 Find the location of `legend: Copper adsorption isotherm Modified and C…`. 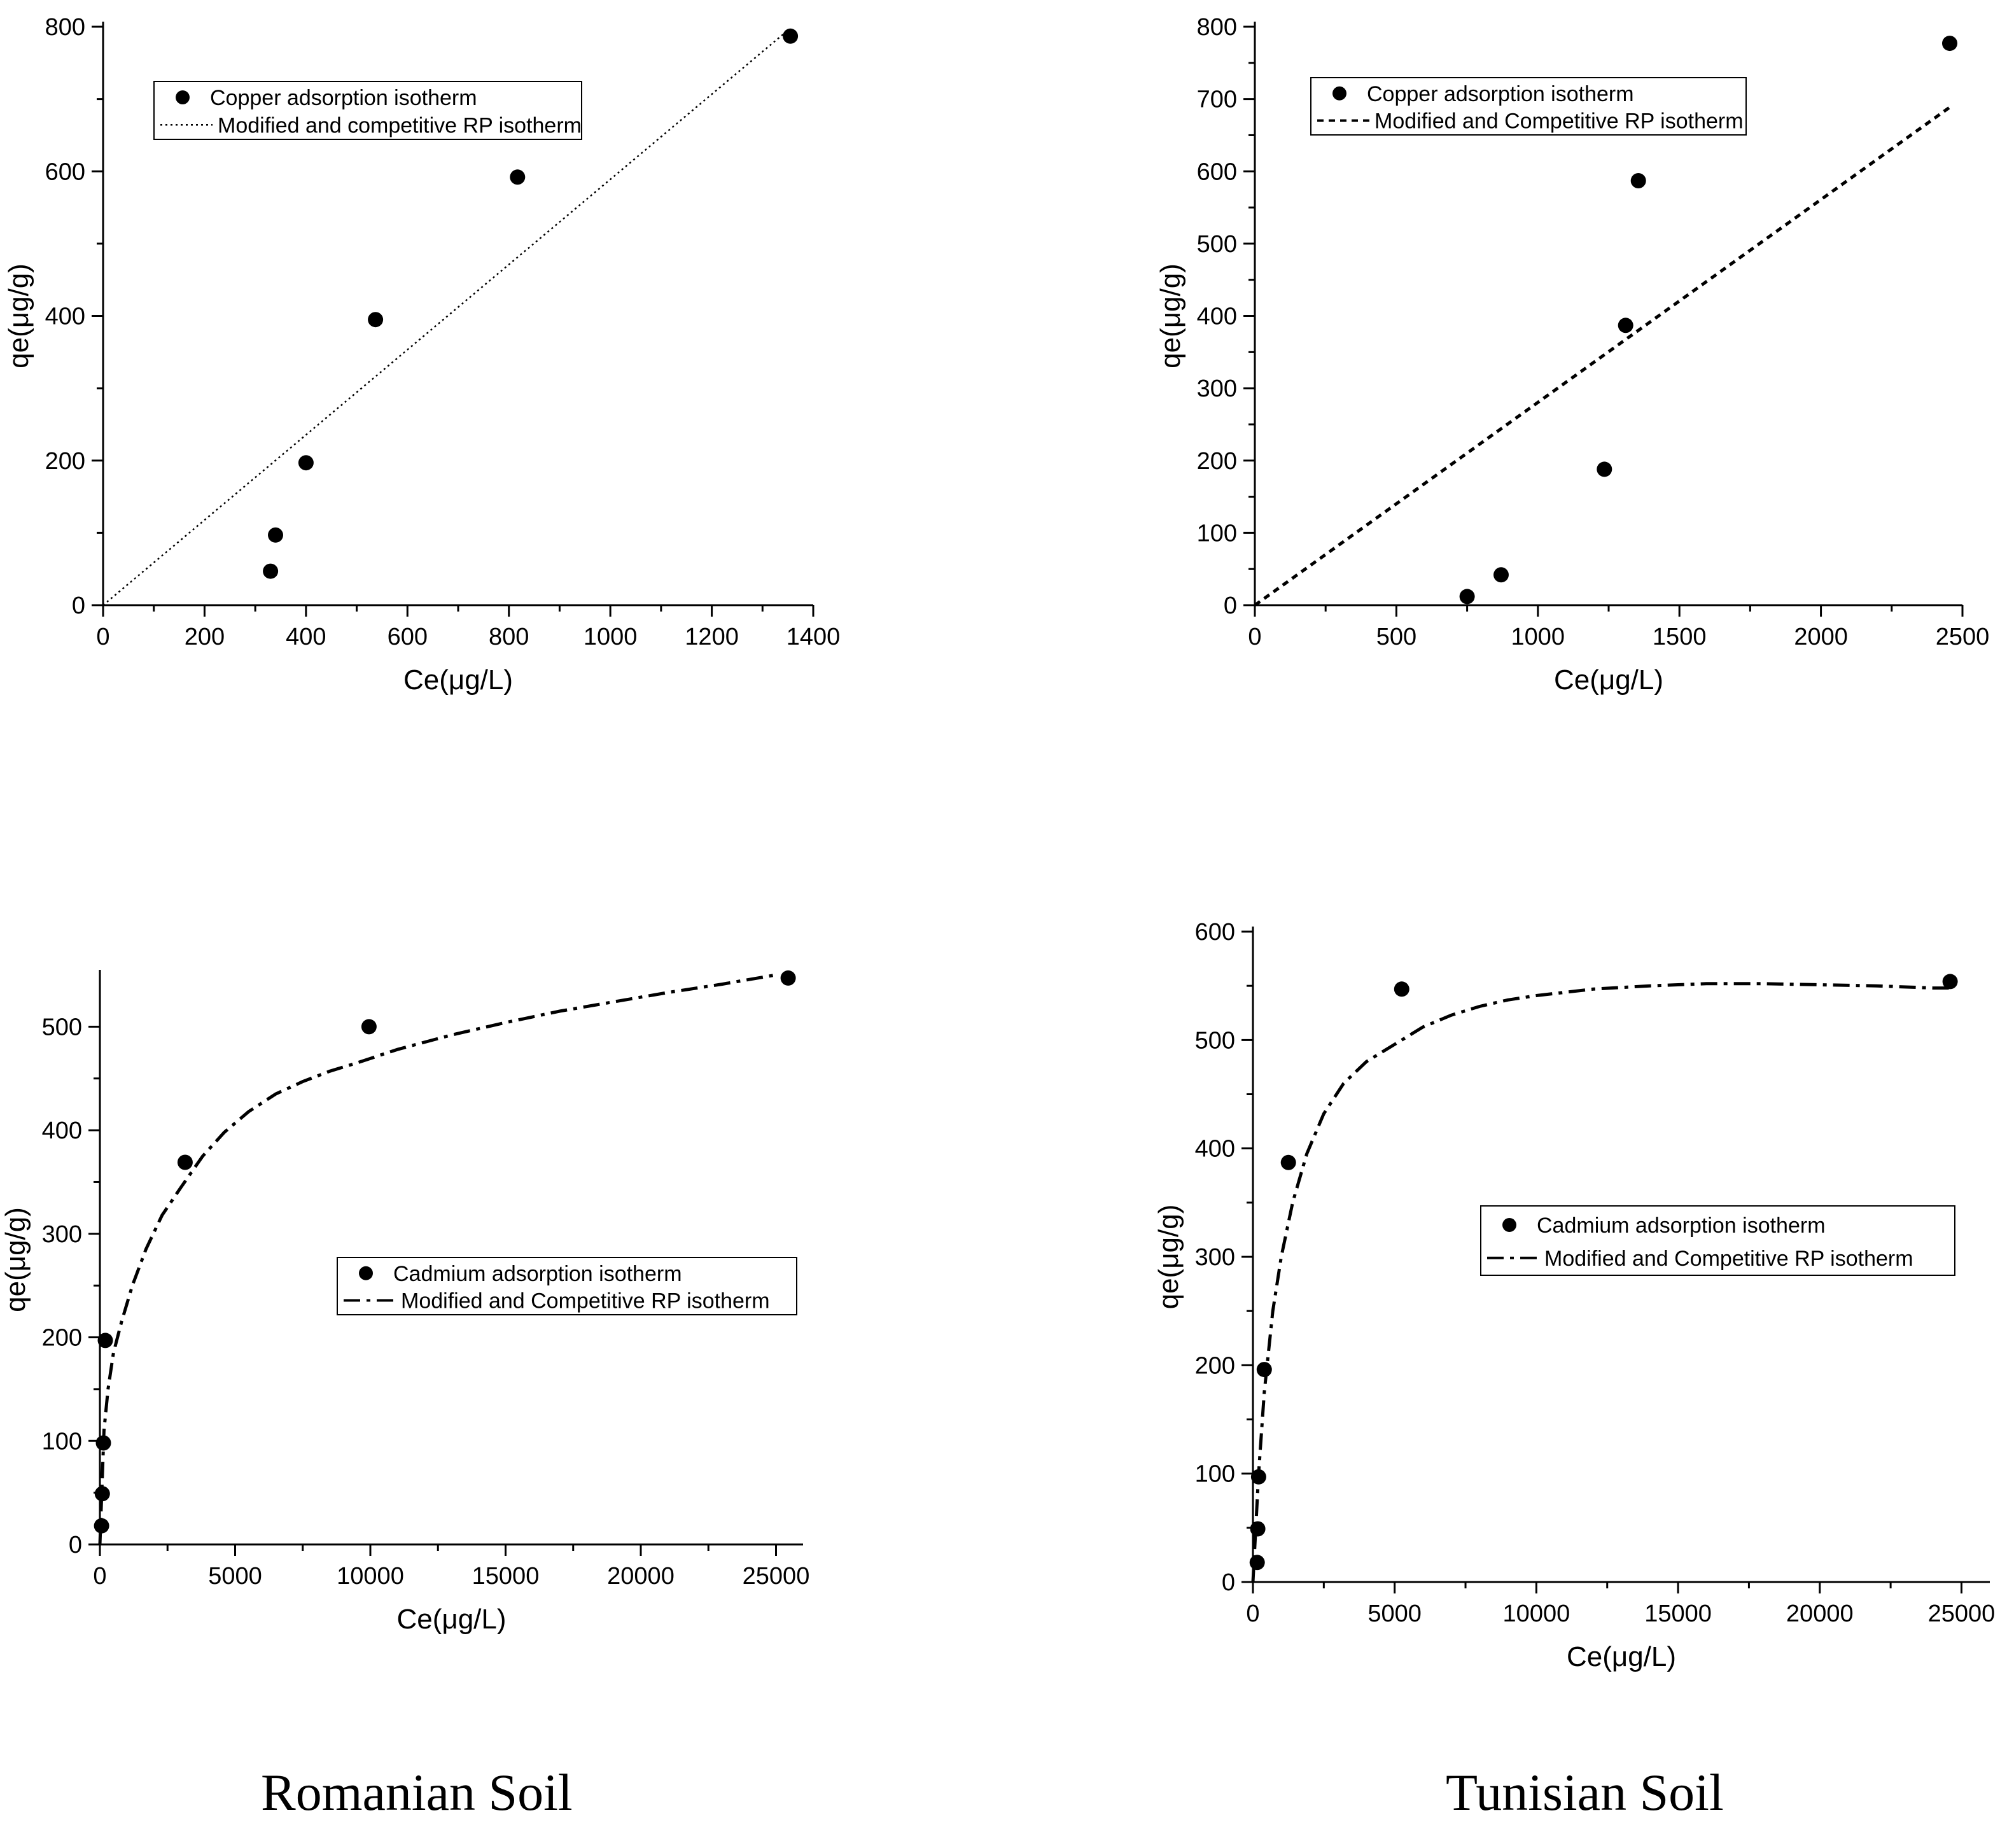

legend: Copper adsorption isotherm Modified and C… is located at coordinates (1529, 106).